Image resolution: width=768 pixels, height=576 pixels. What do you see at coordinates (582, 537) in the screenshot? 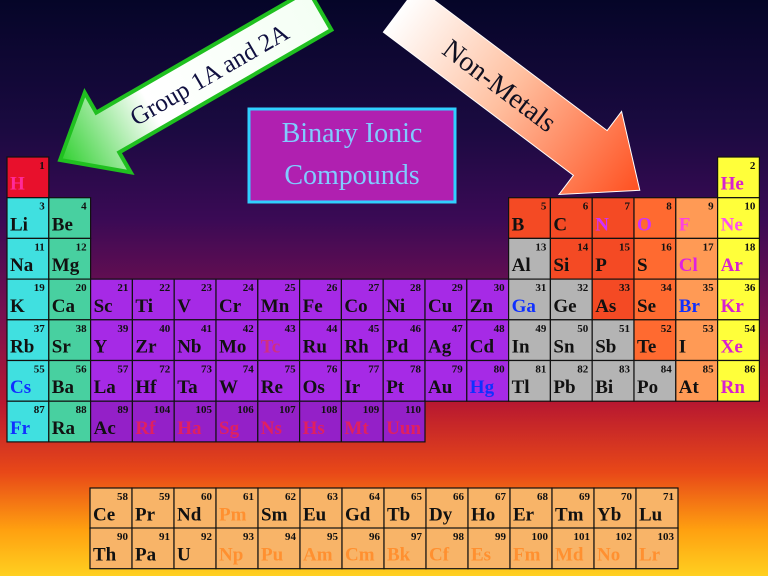
I see `atomic-number: 101` at bounding box center [582, 537].